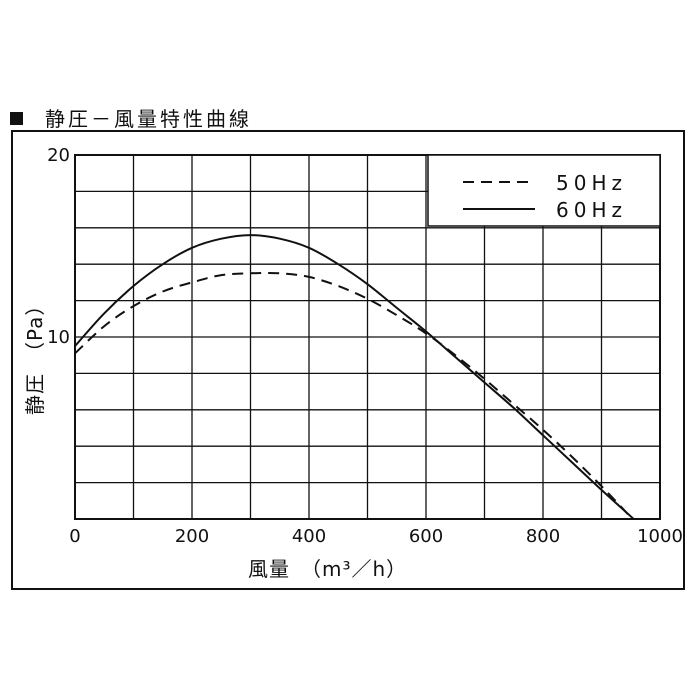  Describe the element at coordinates (58, 337) in the screenshot. I see `y-tick-label: 10` at that location.